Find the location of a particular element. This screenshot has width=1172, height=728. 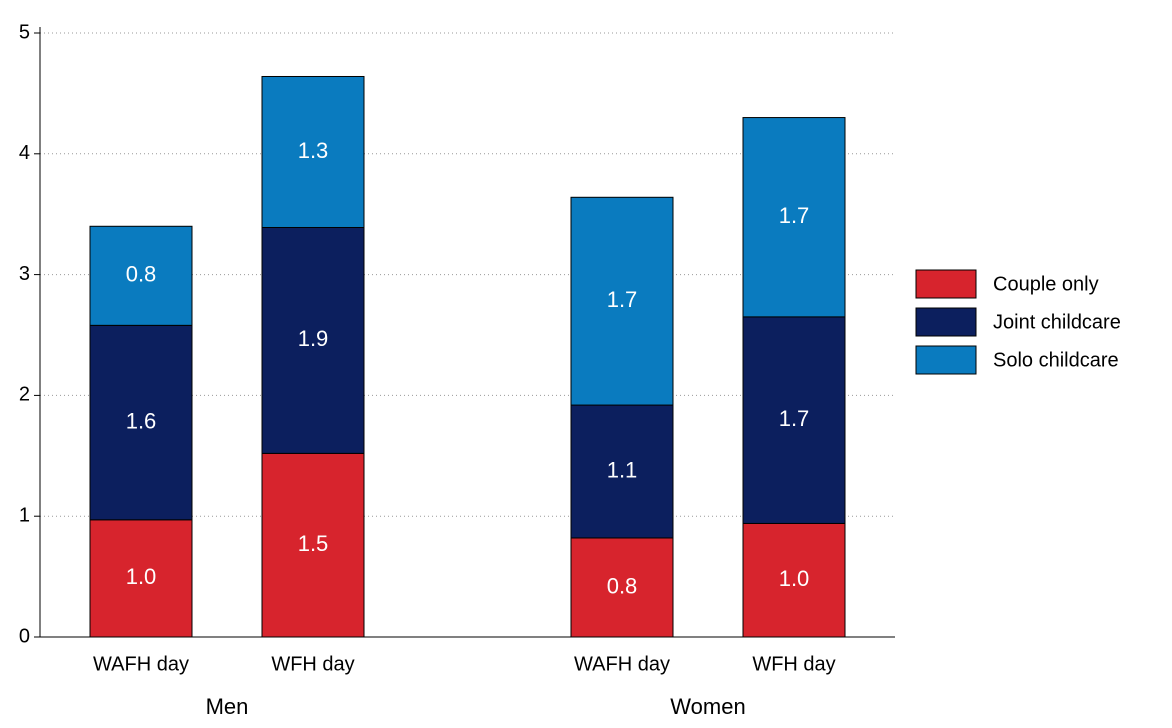

value-label: 1.9 is located at coordinates (313, 338).